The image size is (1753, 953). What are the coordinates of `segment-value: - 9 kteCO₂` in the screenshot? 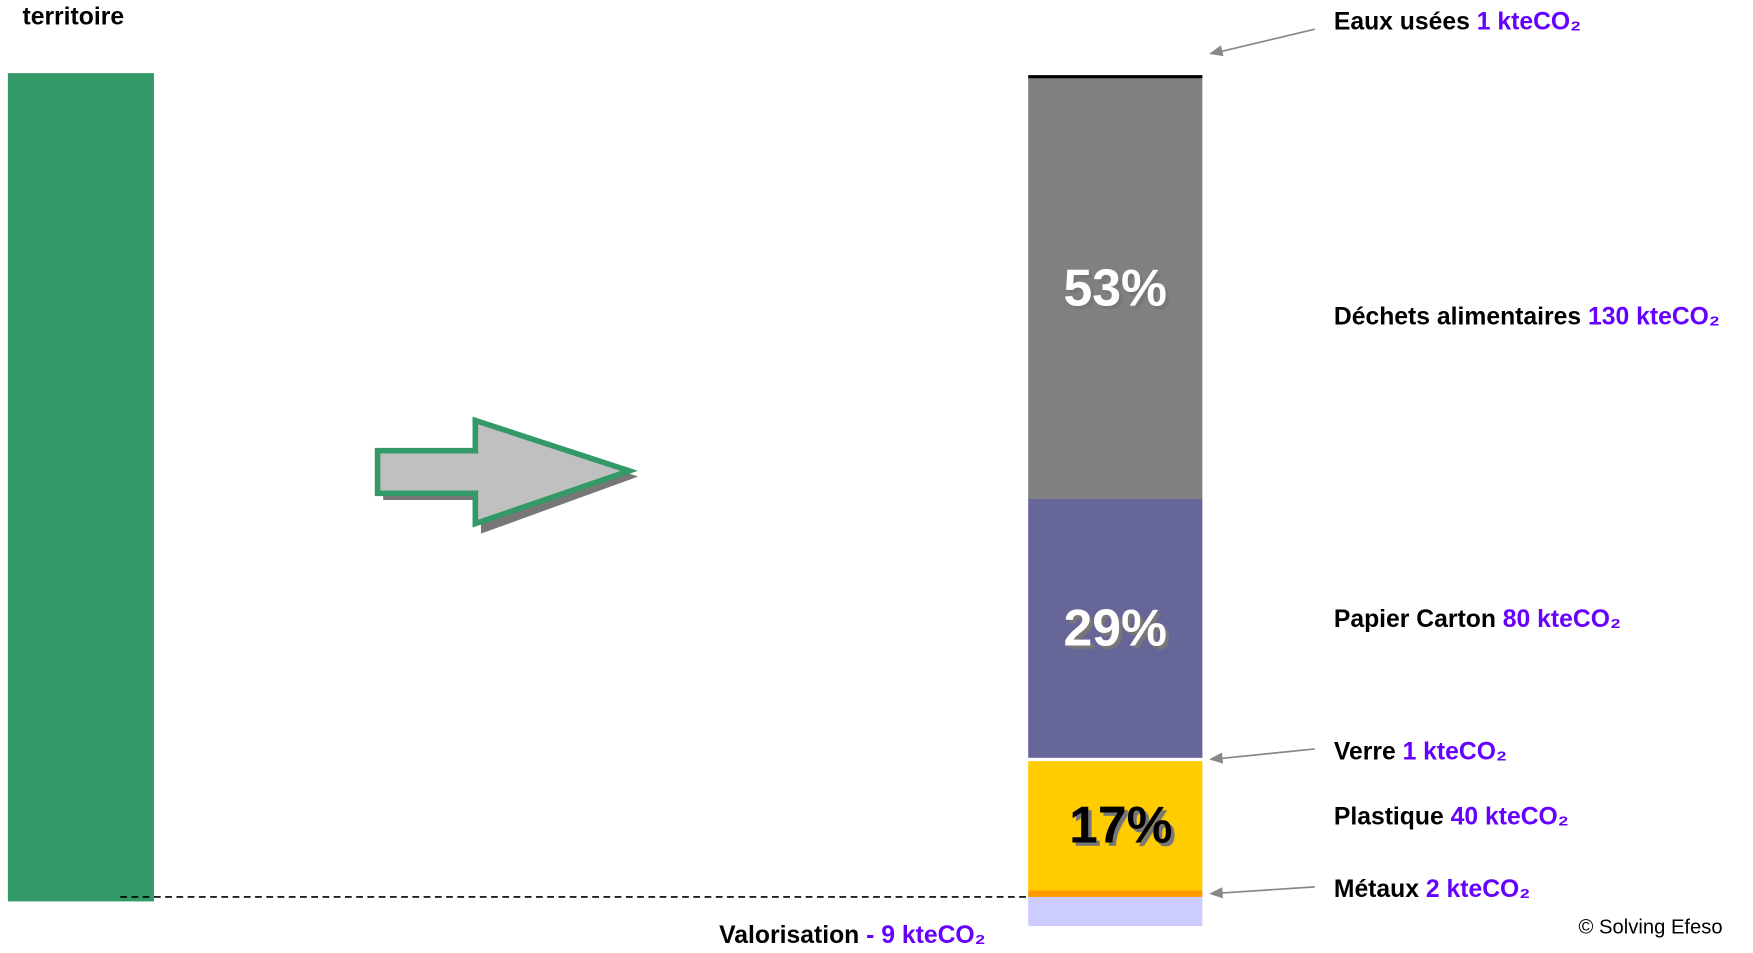 It's located at (925, 935).